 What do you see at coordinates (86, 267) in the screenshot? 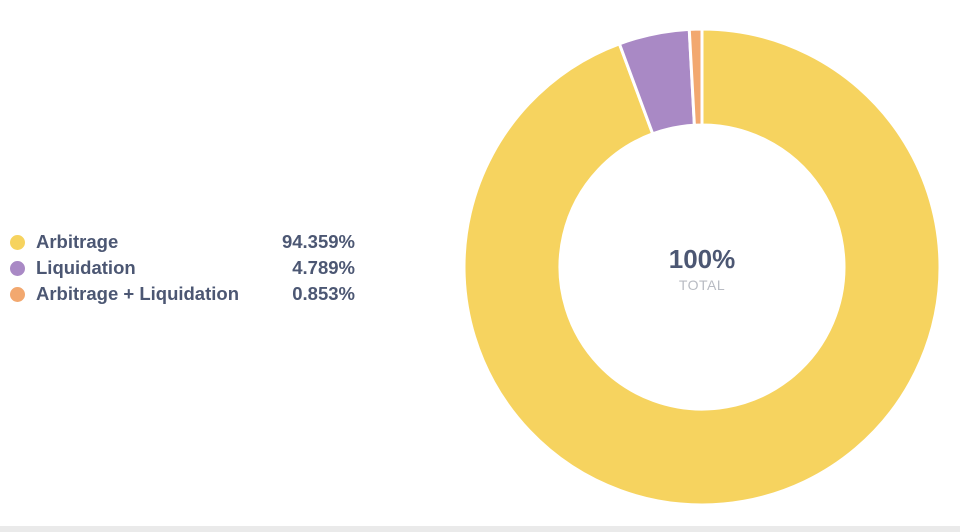
I see `legend-label-liquidation: Liquidation` at bounding box center [86, 267].